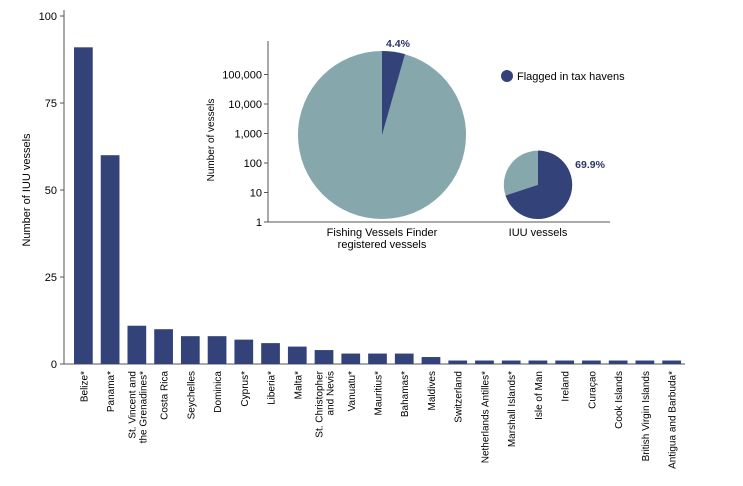 The height and width of the screenshot is (486, 743). Describe the element at coordinates (382, 233) in the screenshot. I see `inset-x-tick-label: Fishing Vessels Finder` at that location.